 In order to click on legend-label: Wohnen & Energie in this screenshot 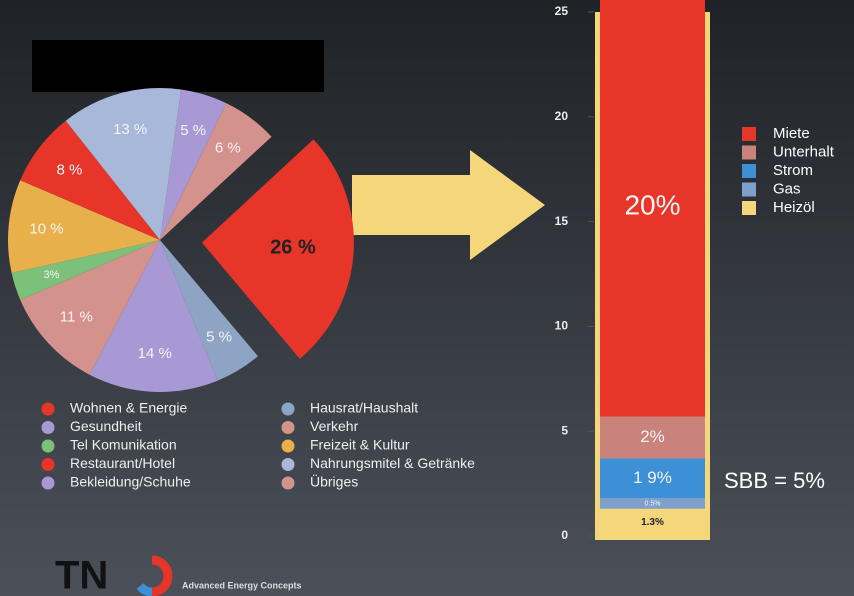, I will do `click(128, 408)`.